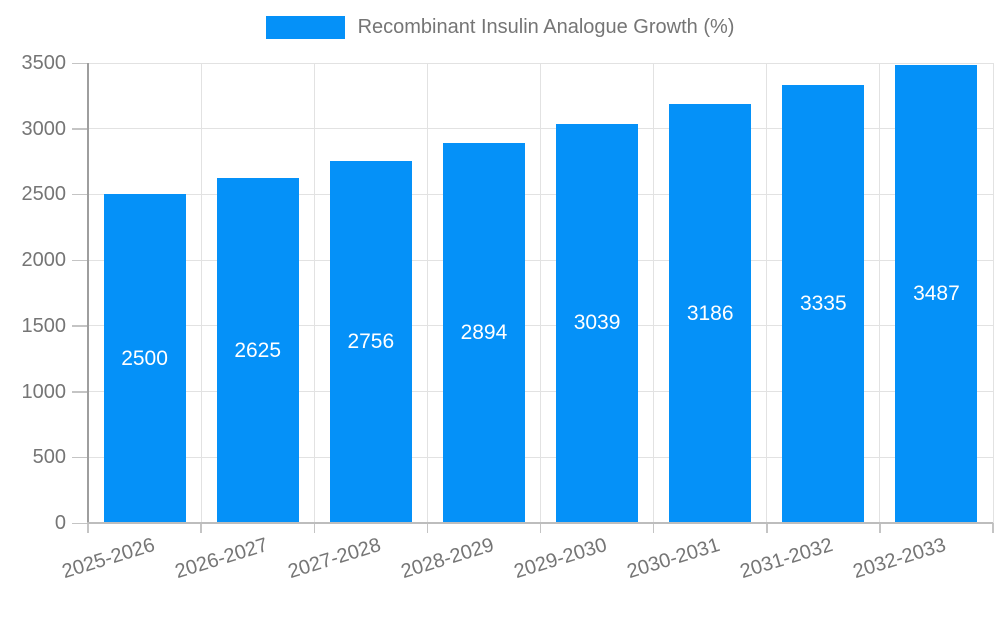 The image size is (1000, 617). Describe the element at coordinates (44, 391) in the screenshot. I see `y-tick-label: 1000` at that location.